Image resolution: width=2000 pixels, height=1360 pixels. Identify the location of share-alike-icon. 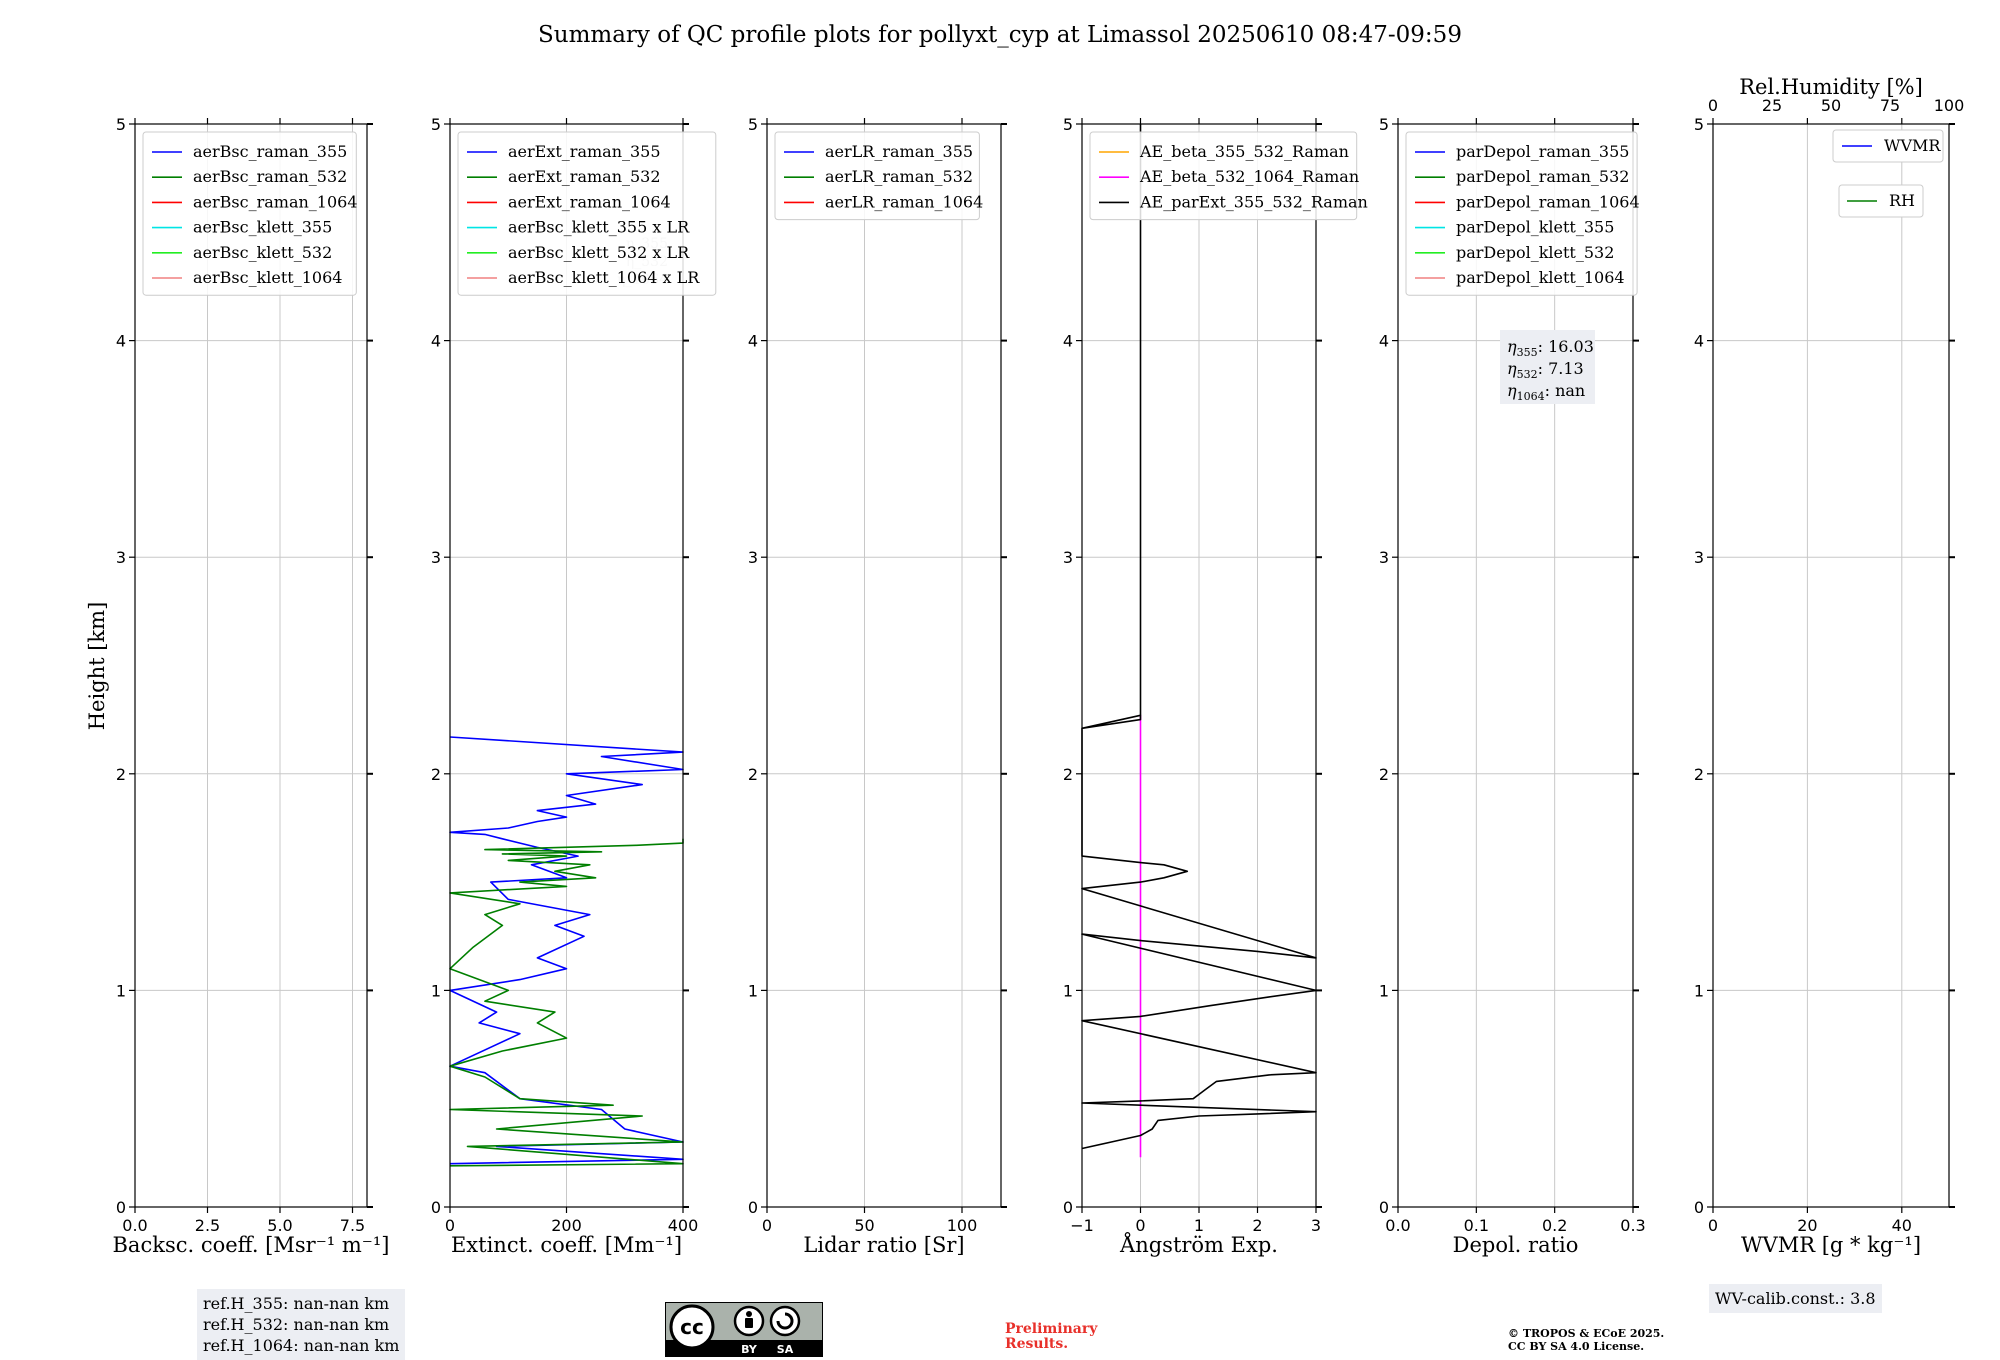
(785, 1321).